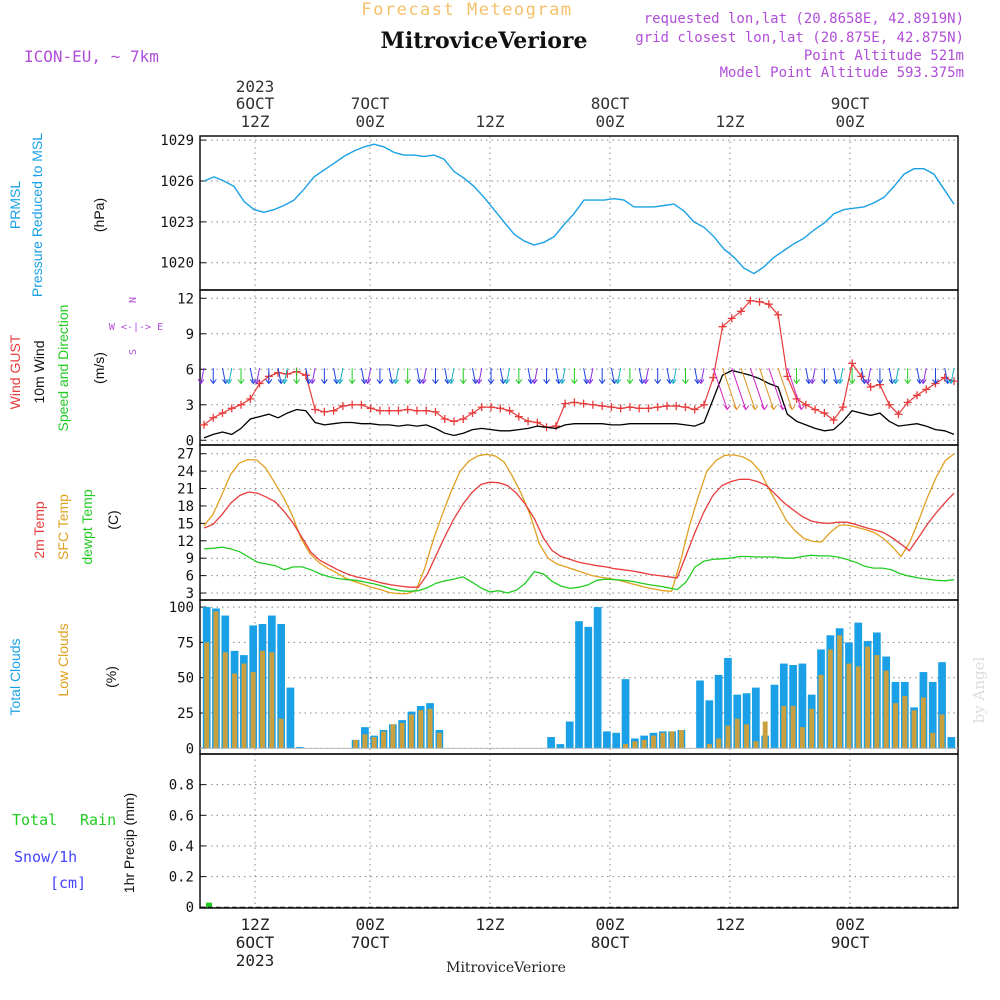  Describe the element at coordinates (850, 924) in the screenshot. I see `bottom-tick-hour: 00Z` at that location.